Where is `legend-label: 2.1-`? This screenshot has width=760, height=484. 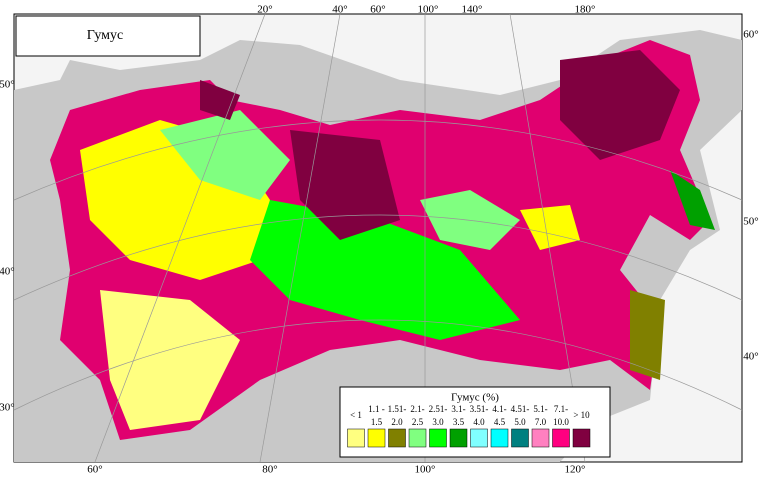
legend-label: 2.1- is located at coordinates (417, 409).